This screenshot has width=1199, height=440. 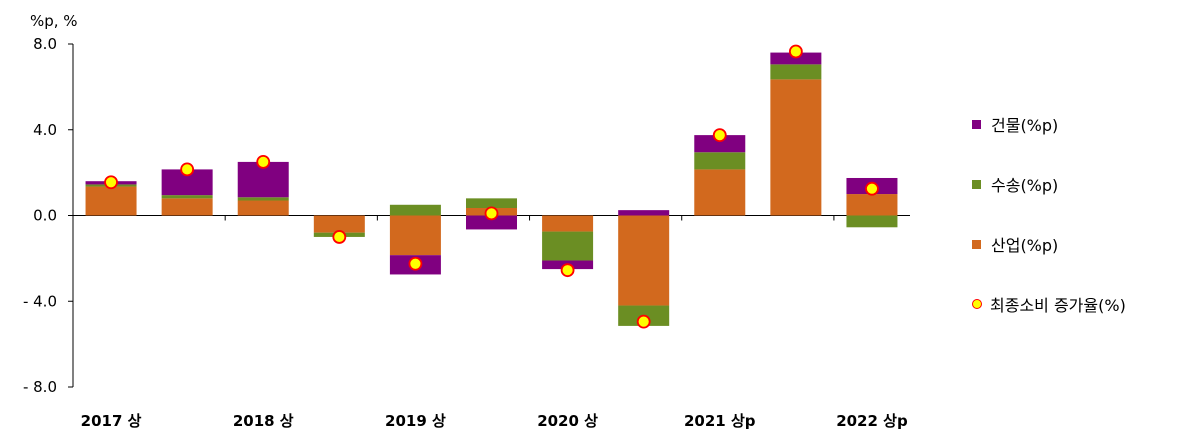 I want to click on x-tick-label: 2017 상, so click(x=111, y=421).